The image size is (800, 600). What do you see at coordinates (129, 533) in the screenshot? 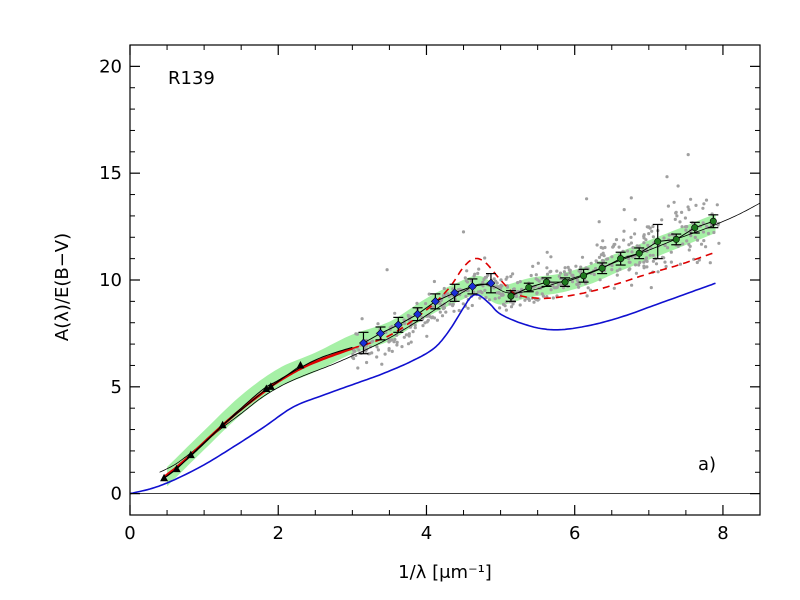
I see `x-tick-label: 0` at bounding box center [129, 533].